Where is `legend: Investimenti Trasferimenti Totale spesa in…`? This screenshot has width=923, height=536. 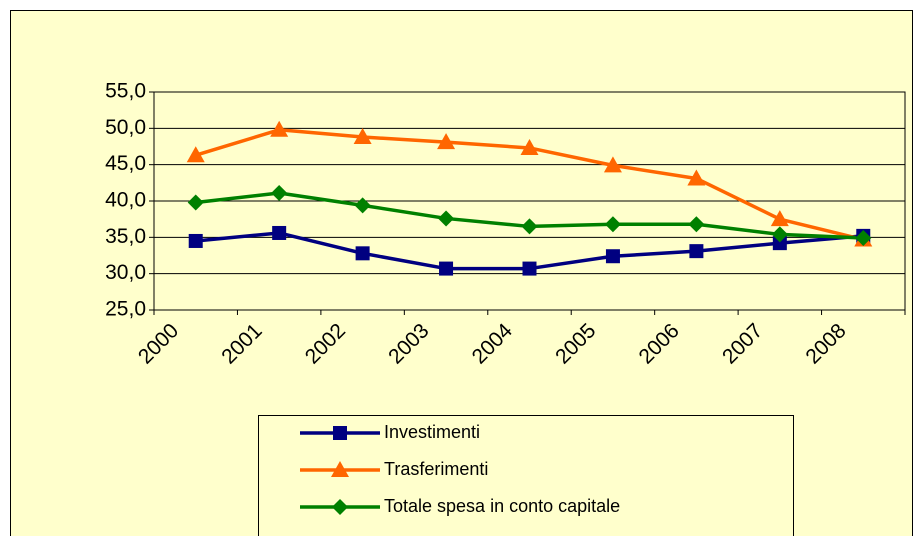 legend: Investimenti Trasferimenti Totale spesa in… is located at coordinates (526, 475).